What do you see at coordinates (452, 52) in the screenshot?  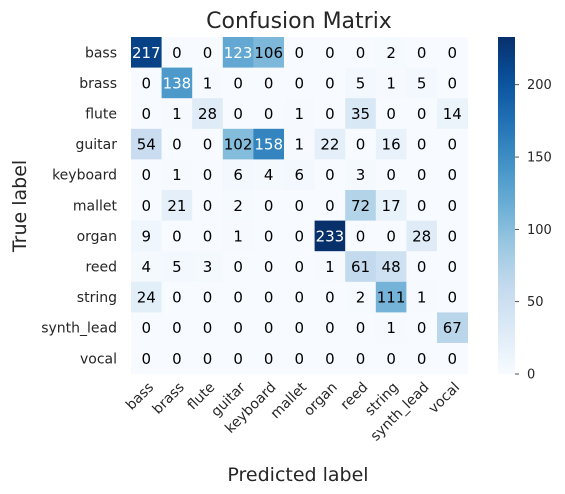 I see `cell-bass-vocal` at bounding box center [452, 52].